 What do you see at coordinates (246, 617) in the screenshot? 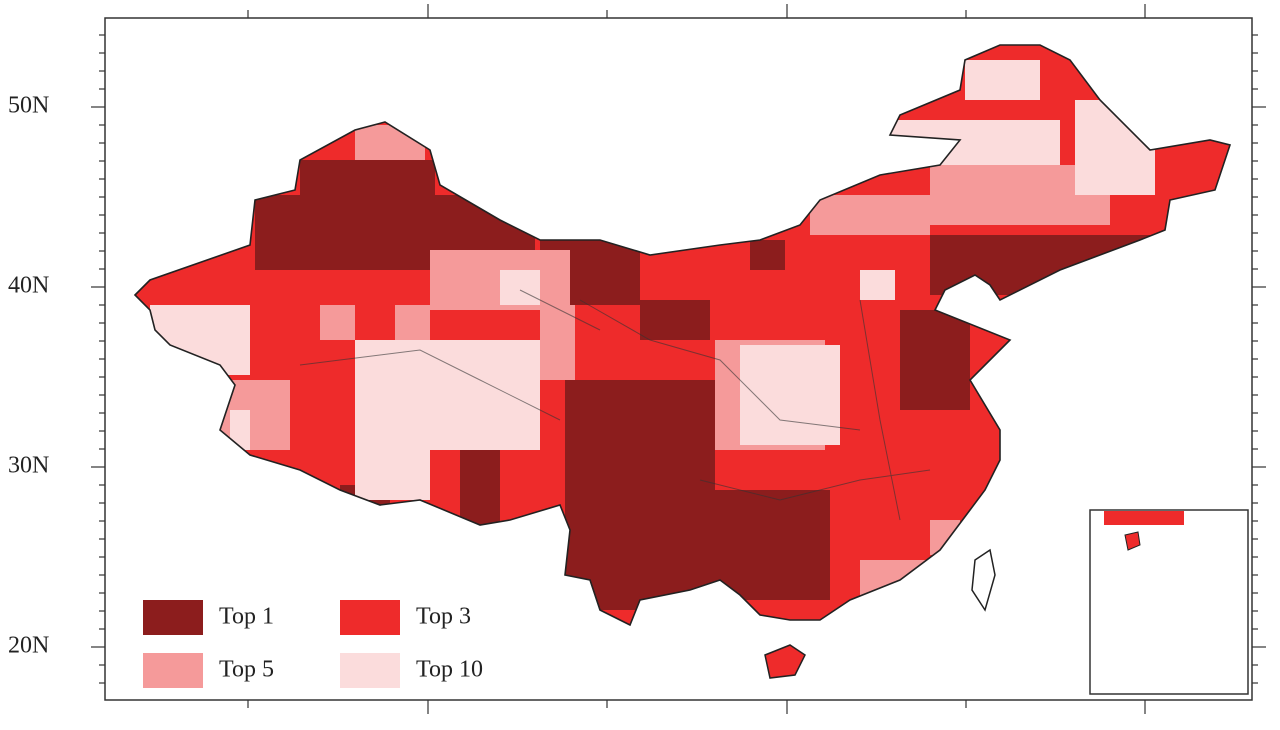
I see `legend-label: Top 1` at bounding box center [246, 617].